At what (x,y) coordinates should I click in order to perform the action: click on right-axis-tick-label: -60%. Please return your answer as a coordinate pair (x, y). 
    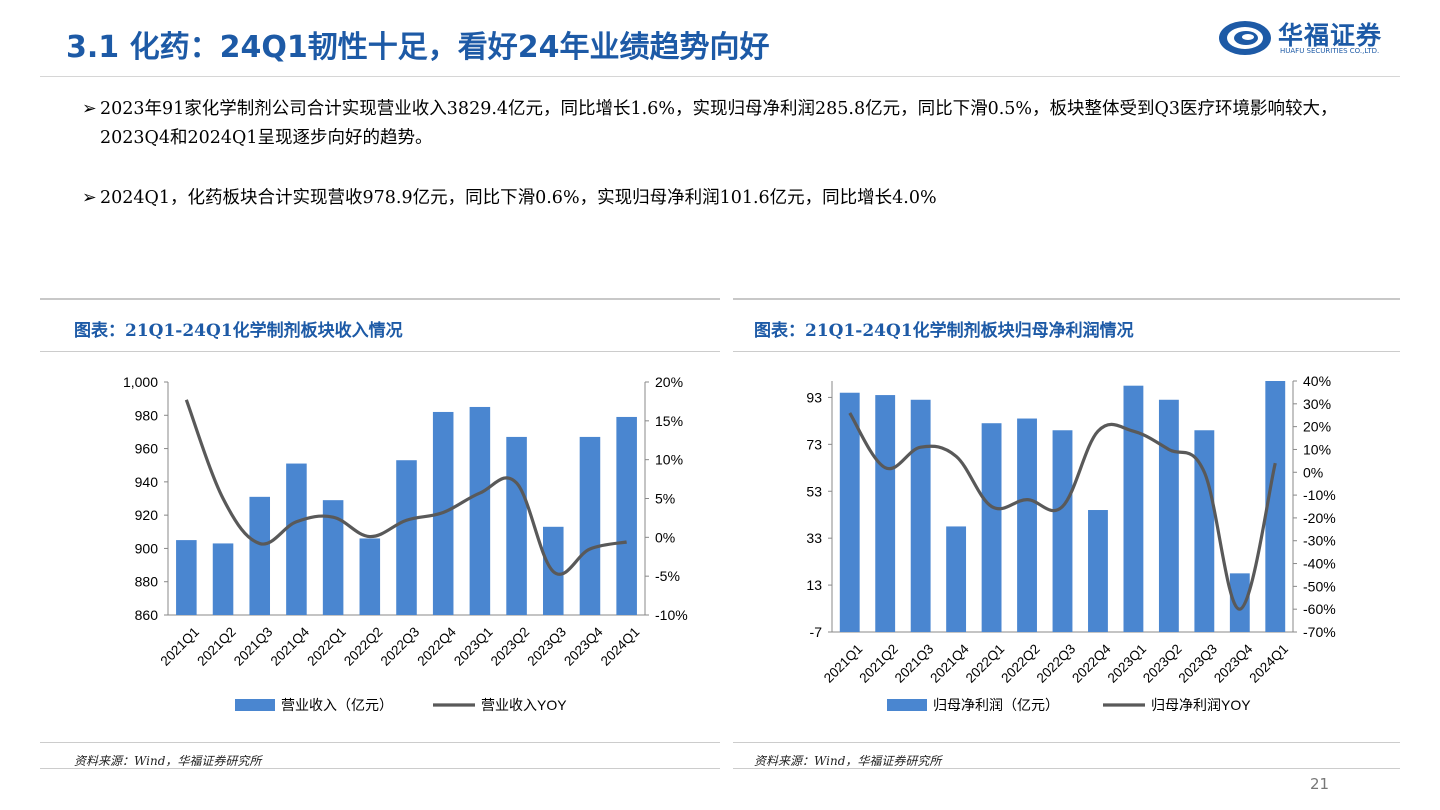
    Looking at the image, I should click on (1319, 609).